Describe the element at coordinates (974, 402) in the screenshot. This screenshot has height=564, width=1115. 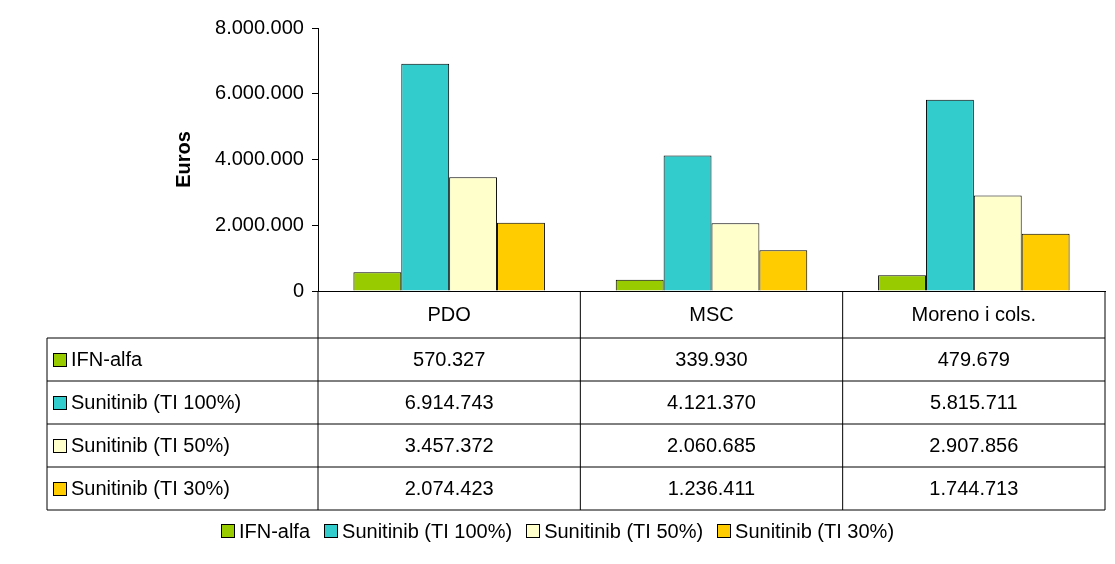
I see `data-label: 5.815.711` at that location.